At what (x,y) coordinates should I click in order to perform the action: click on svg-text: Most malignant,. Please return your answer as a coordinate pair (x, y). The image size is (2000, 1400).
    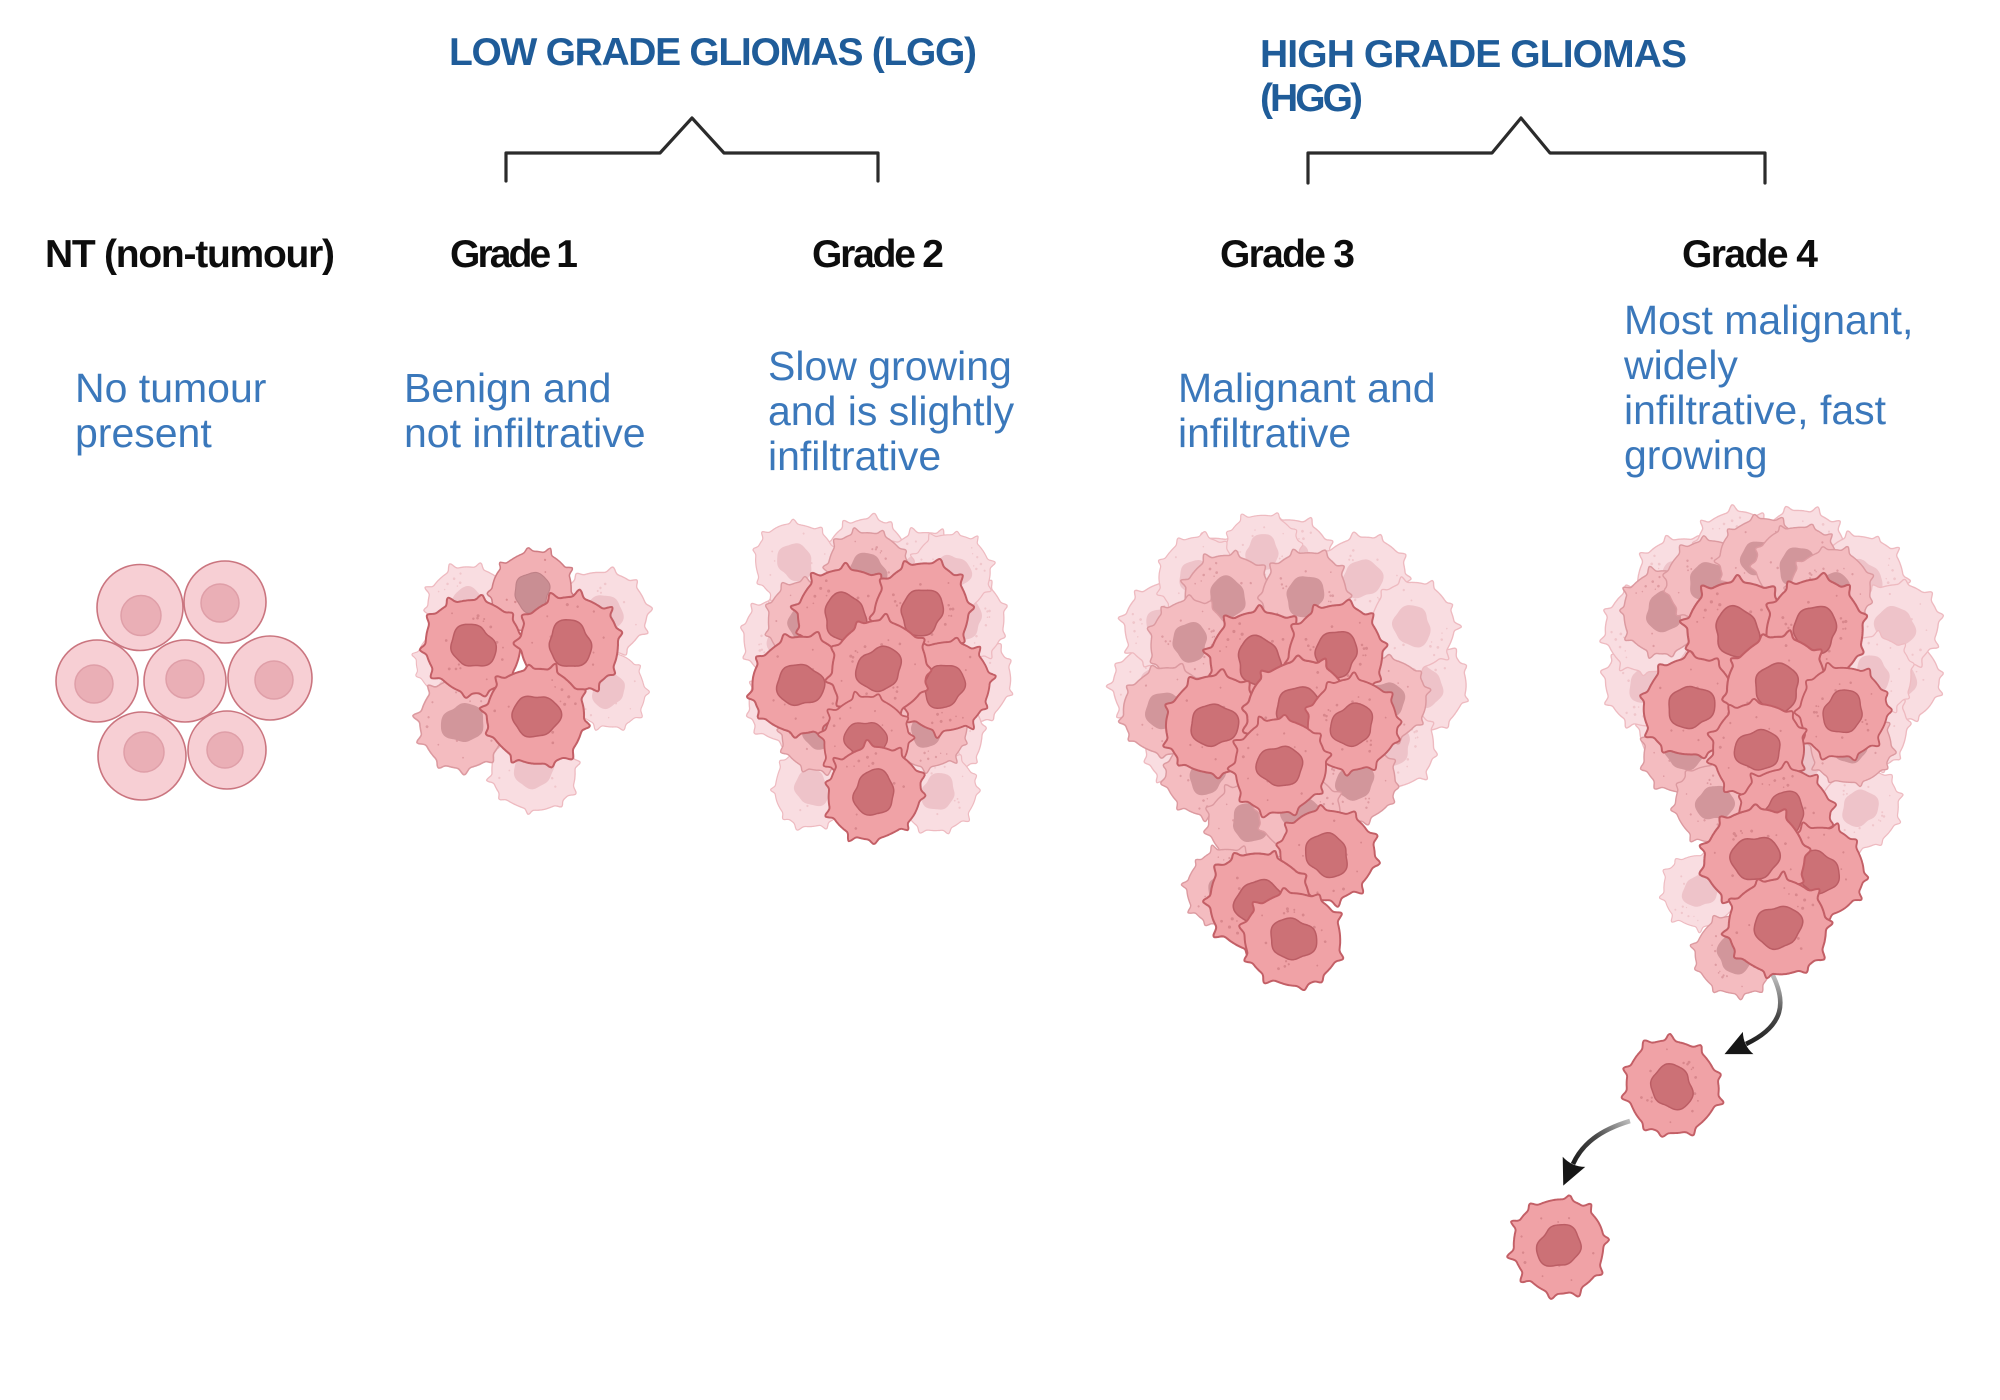
    Looking at the image, I should click on (1768, 320).